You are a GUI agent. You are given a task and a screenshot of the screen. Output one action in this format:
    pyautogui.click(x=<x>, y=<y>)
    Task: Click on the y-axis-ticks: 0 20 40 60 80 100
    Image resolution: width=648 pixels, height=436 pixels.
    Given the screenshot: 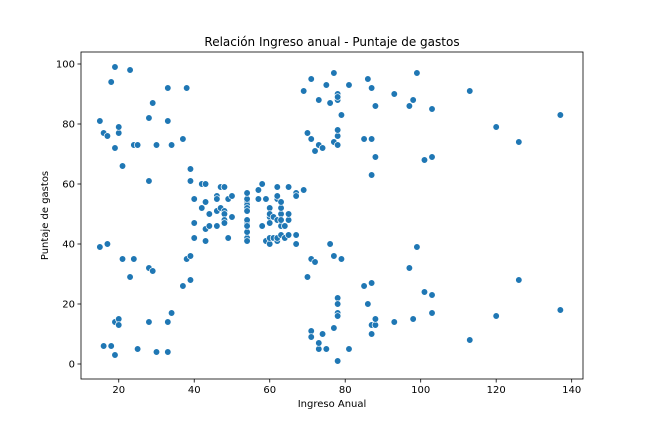 What is the action you would take?
    pyautogui.click(x=68, y=215)
    